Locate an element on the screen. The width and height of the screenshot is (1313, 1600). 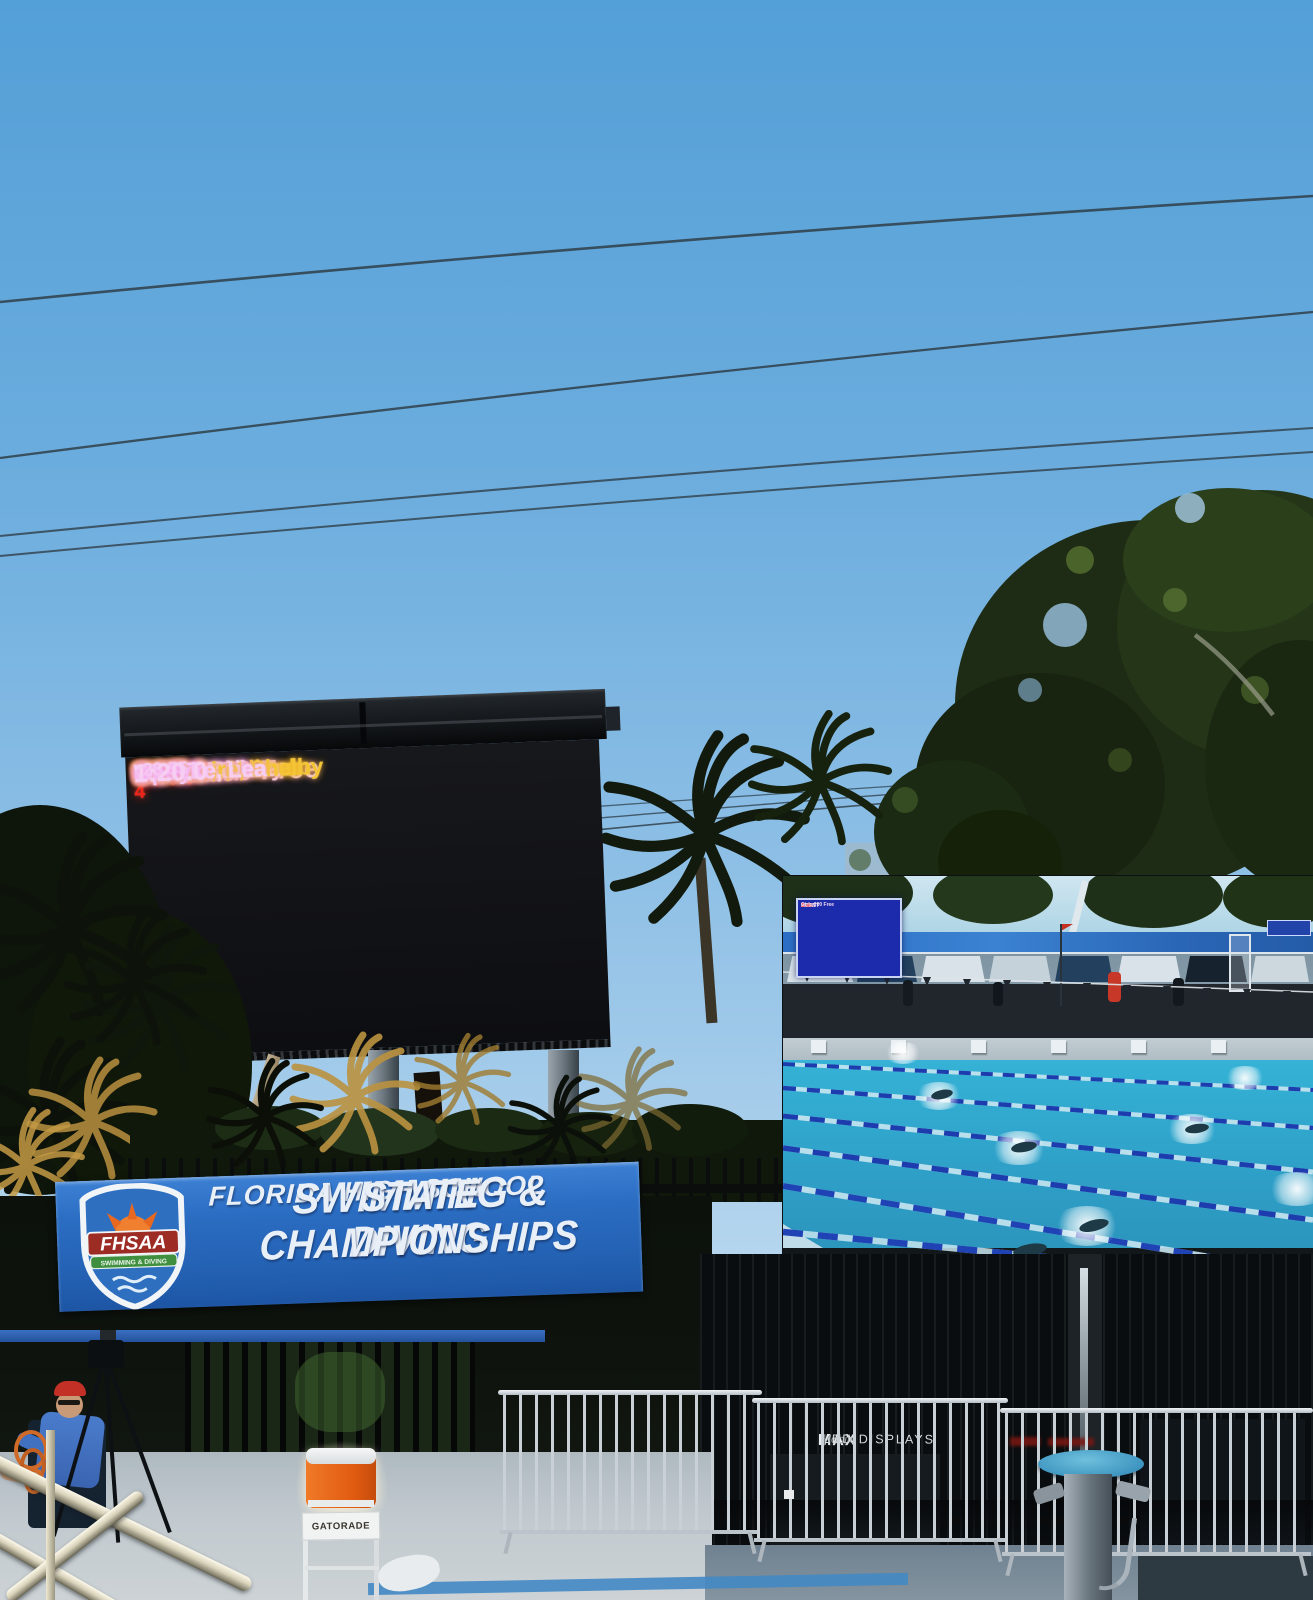
camera is located at coordinates (106, 1354).